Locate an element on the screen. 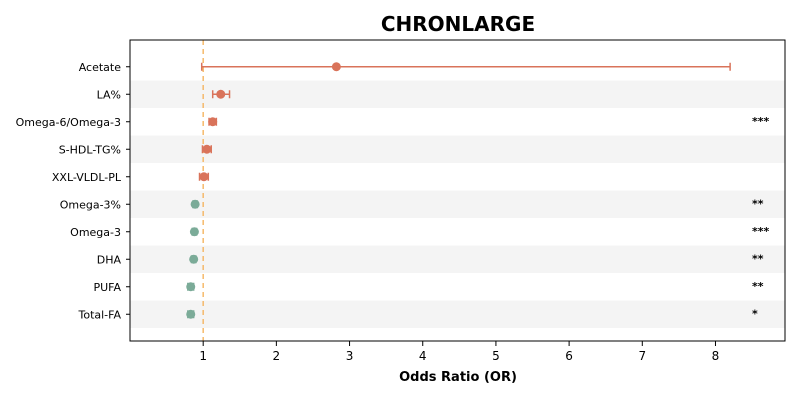  y-tick-label: XXL-VLDL-PL is located at coordinates (87, 177).